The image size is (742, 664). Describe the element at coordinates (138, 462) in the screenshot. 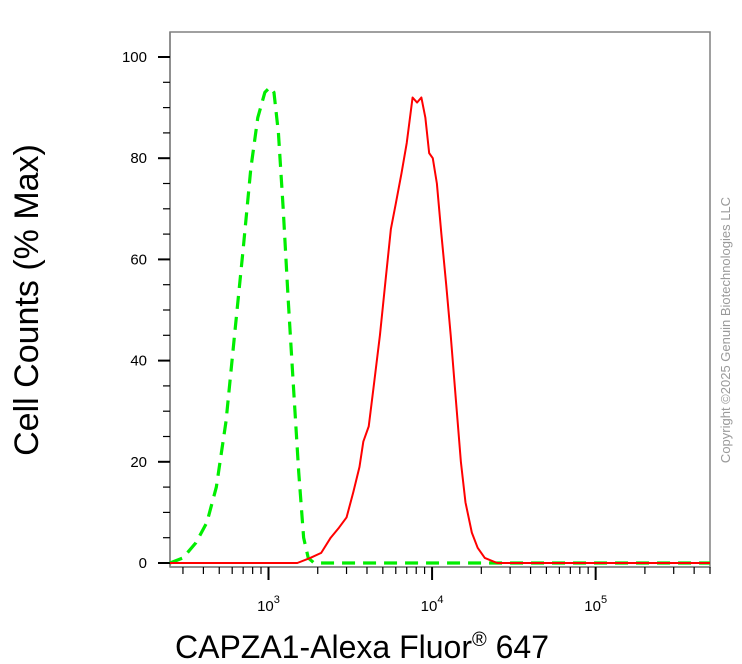

I see `y-tick-label: 20` at that location.